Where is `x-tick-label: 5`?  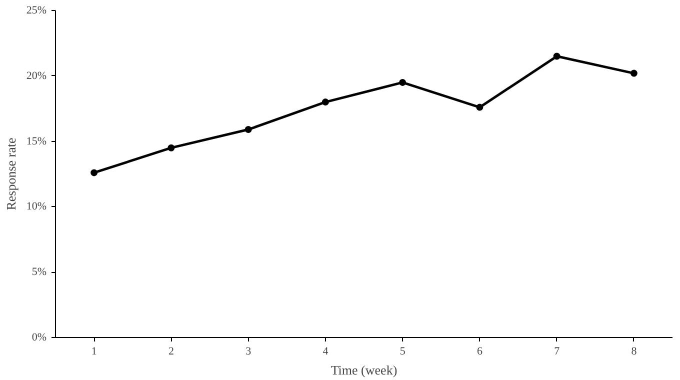 x-tick-label: 5 is located at coordinates (403, 352).